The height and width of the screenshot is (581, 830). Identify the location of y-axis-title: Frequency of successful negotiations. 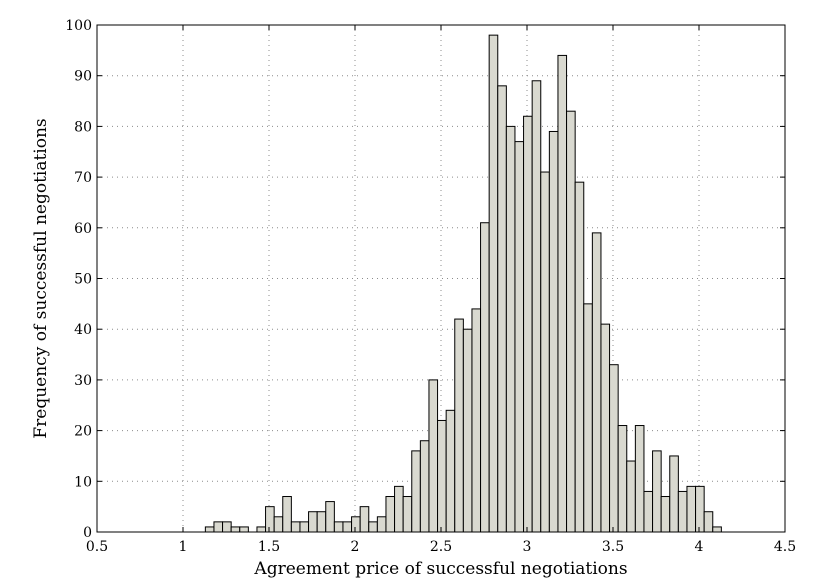
(41, 278).